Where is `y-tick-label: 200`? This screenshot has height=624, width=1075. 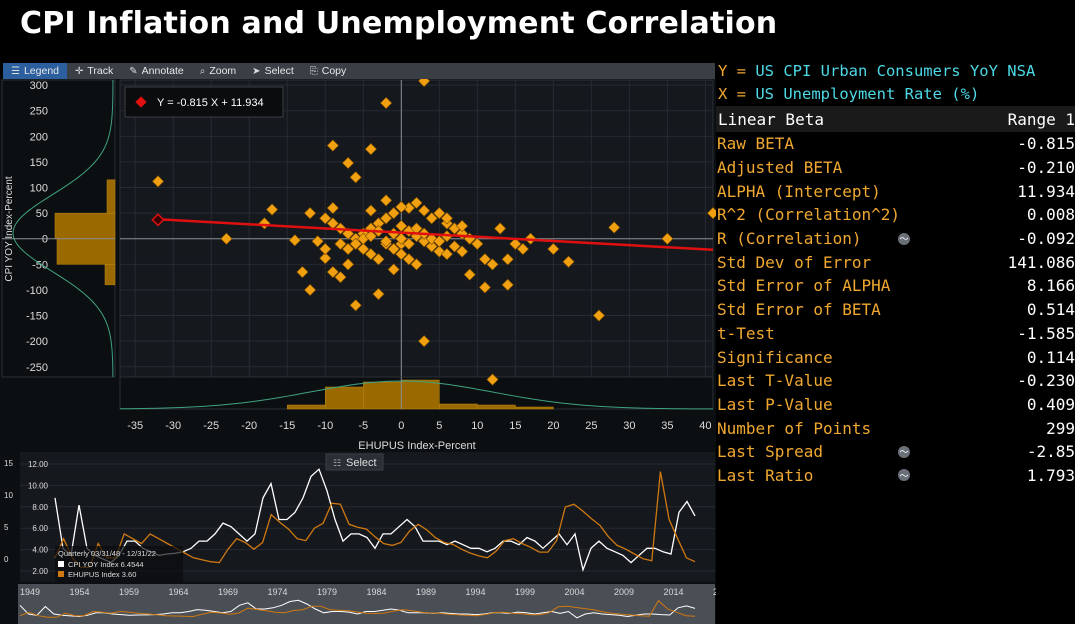
y-tick-label: 200 is located at coordinates (39, 137).